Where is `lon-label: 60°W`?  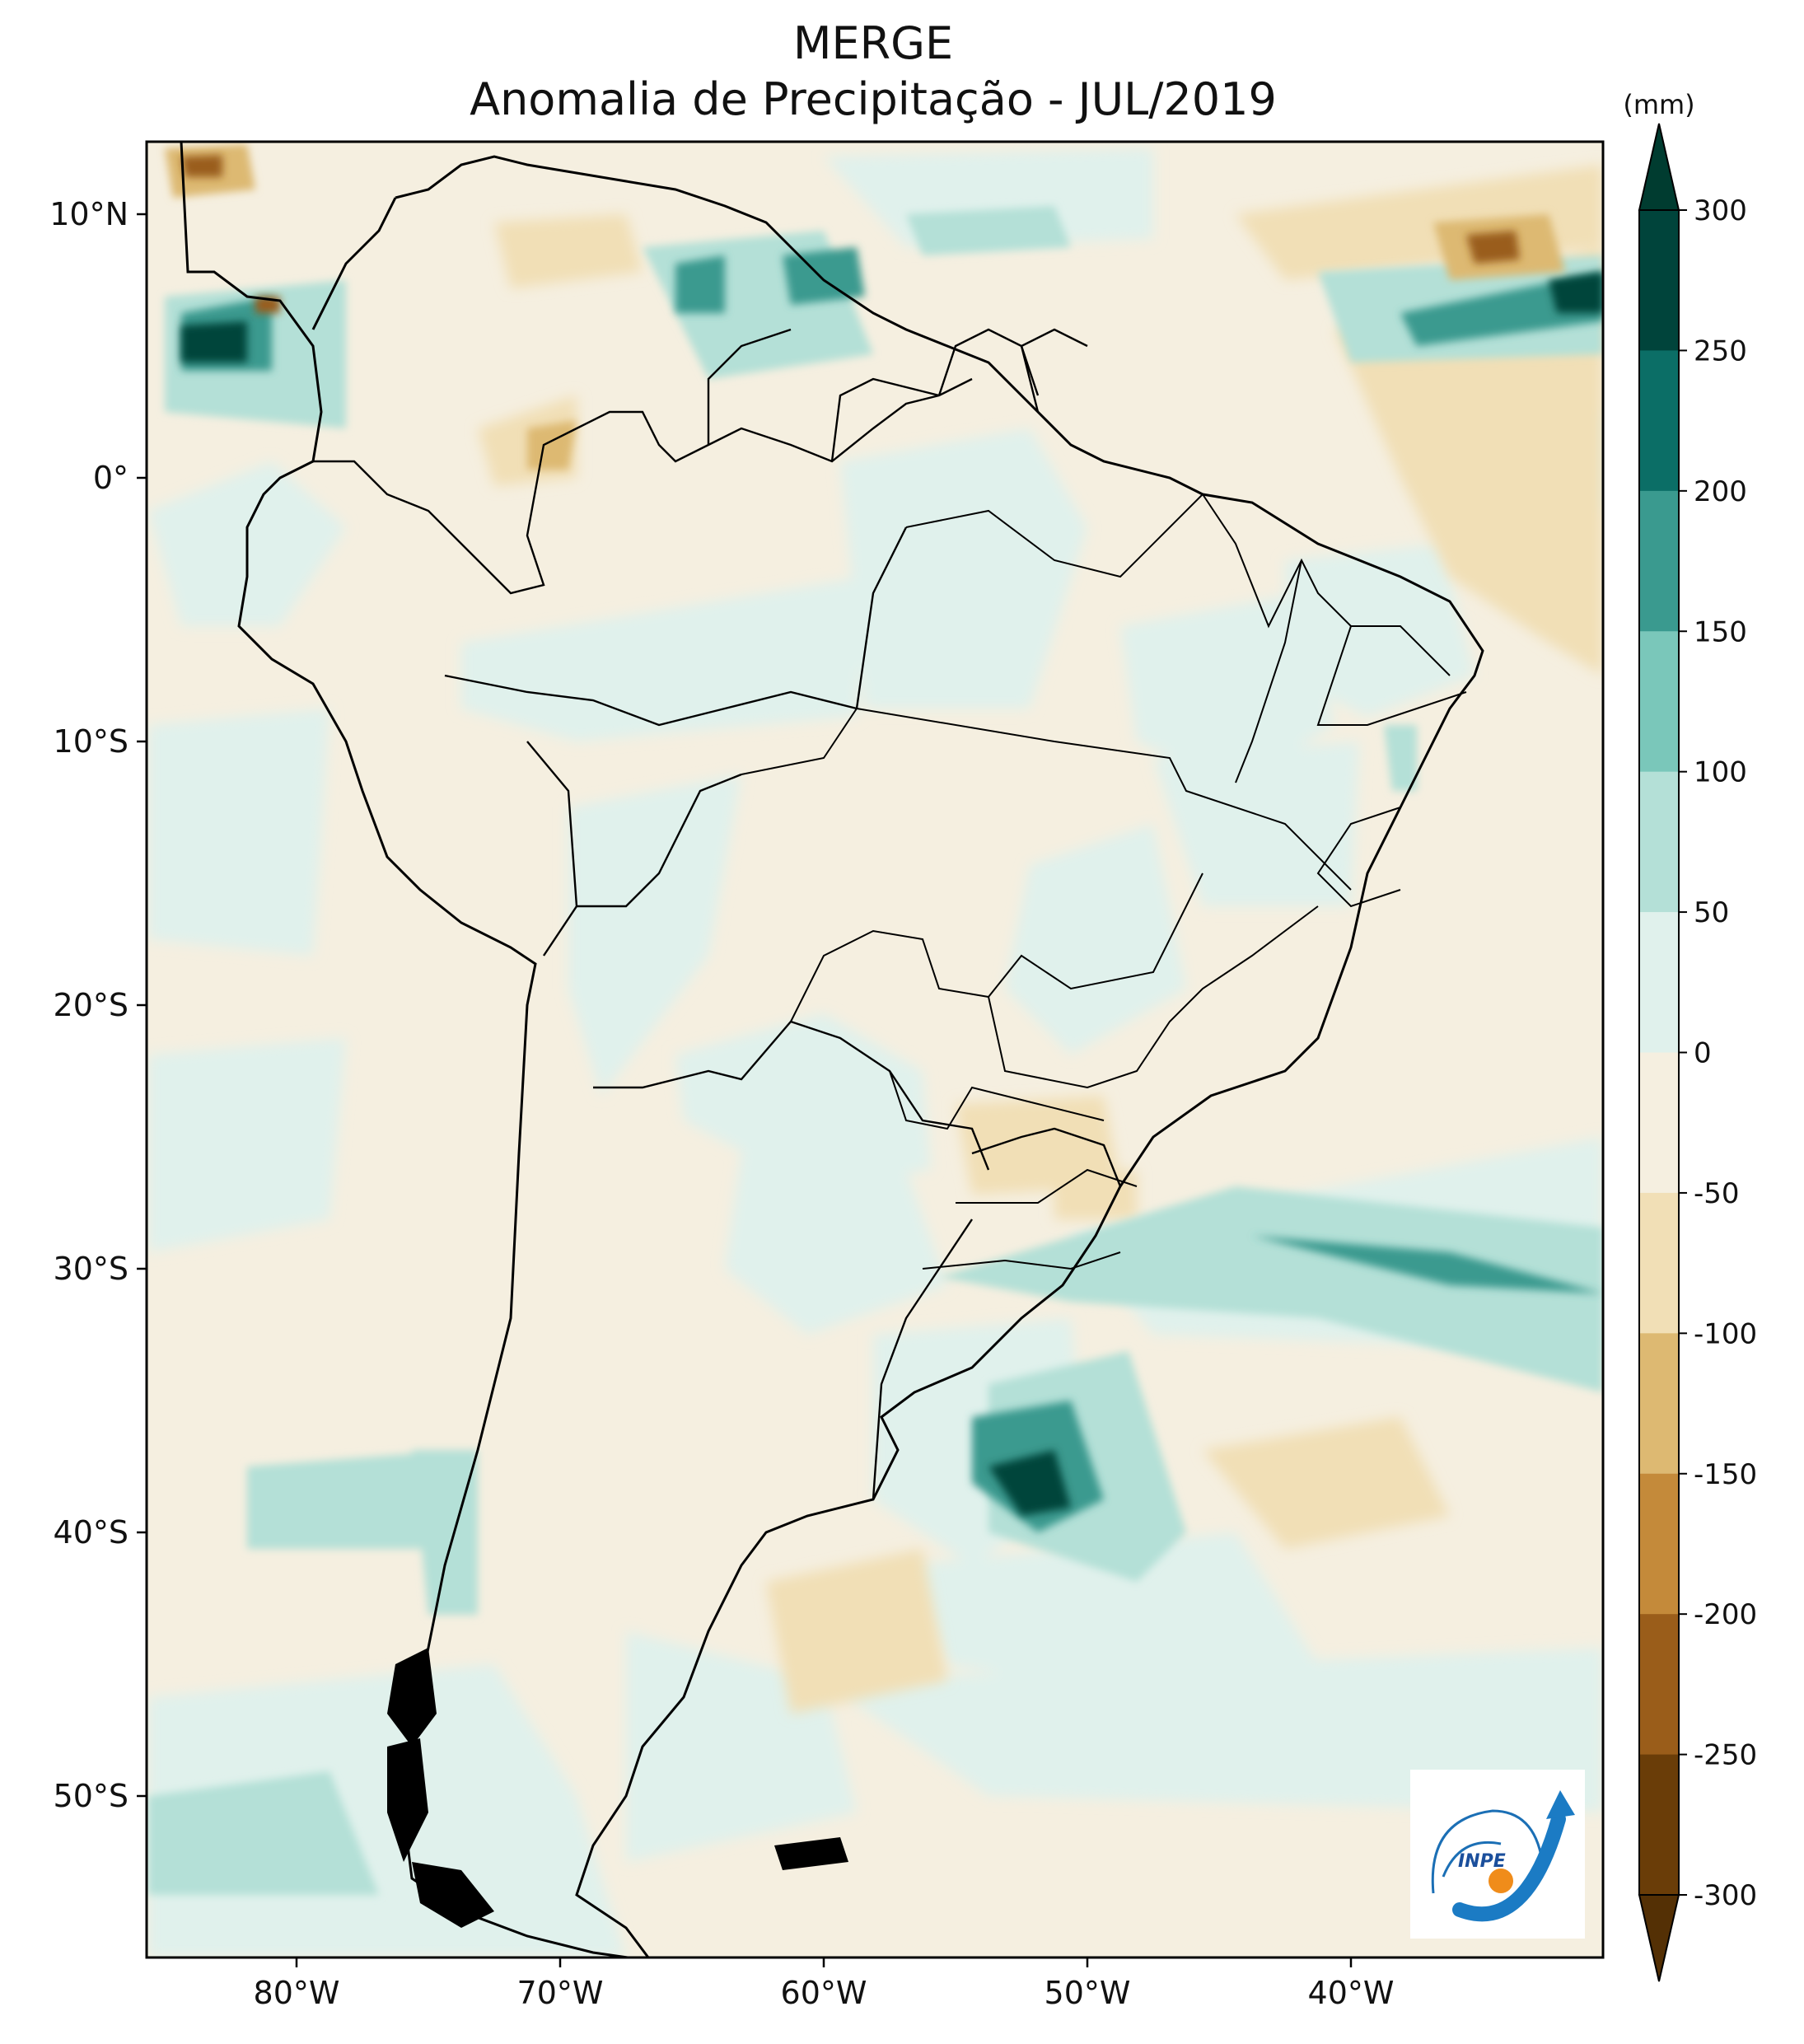 lon-label: 60°W is located at coordinates (824, 1993).